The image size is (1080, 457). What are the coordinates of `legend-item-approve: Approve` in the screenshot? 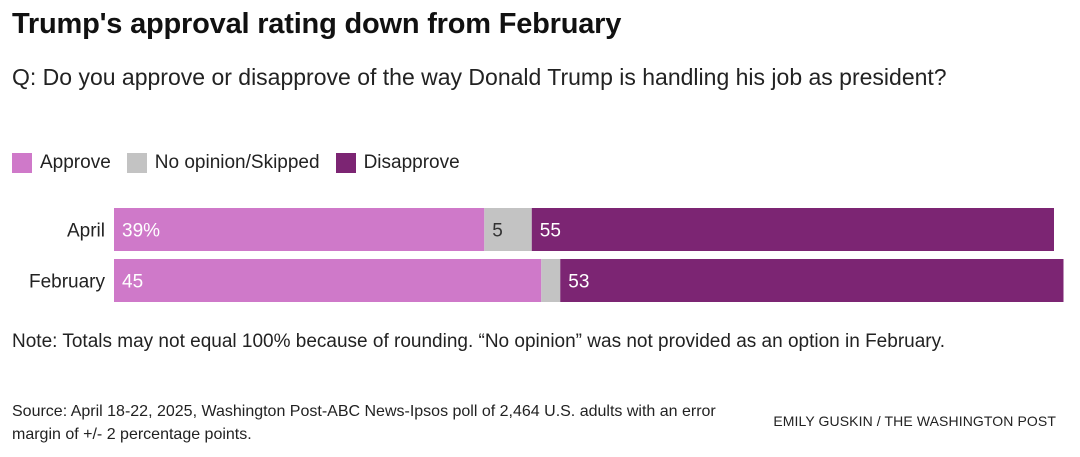 It's located at (61, 163).